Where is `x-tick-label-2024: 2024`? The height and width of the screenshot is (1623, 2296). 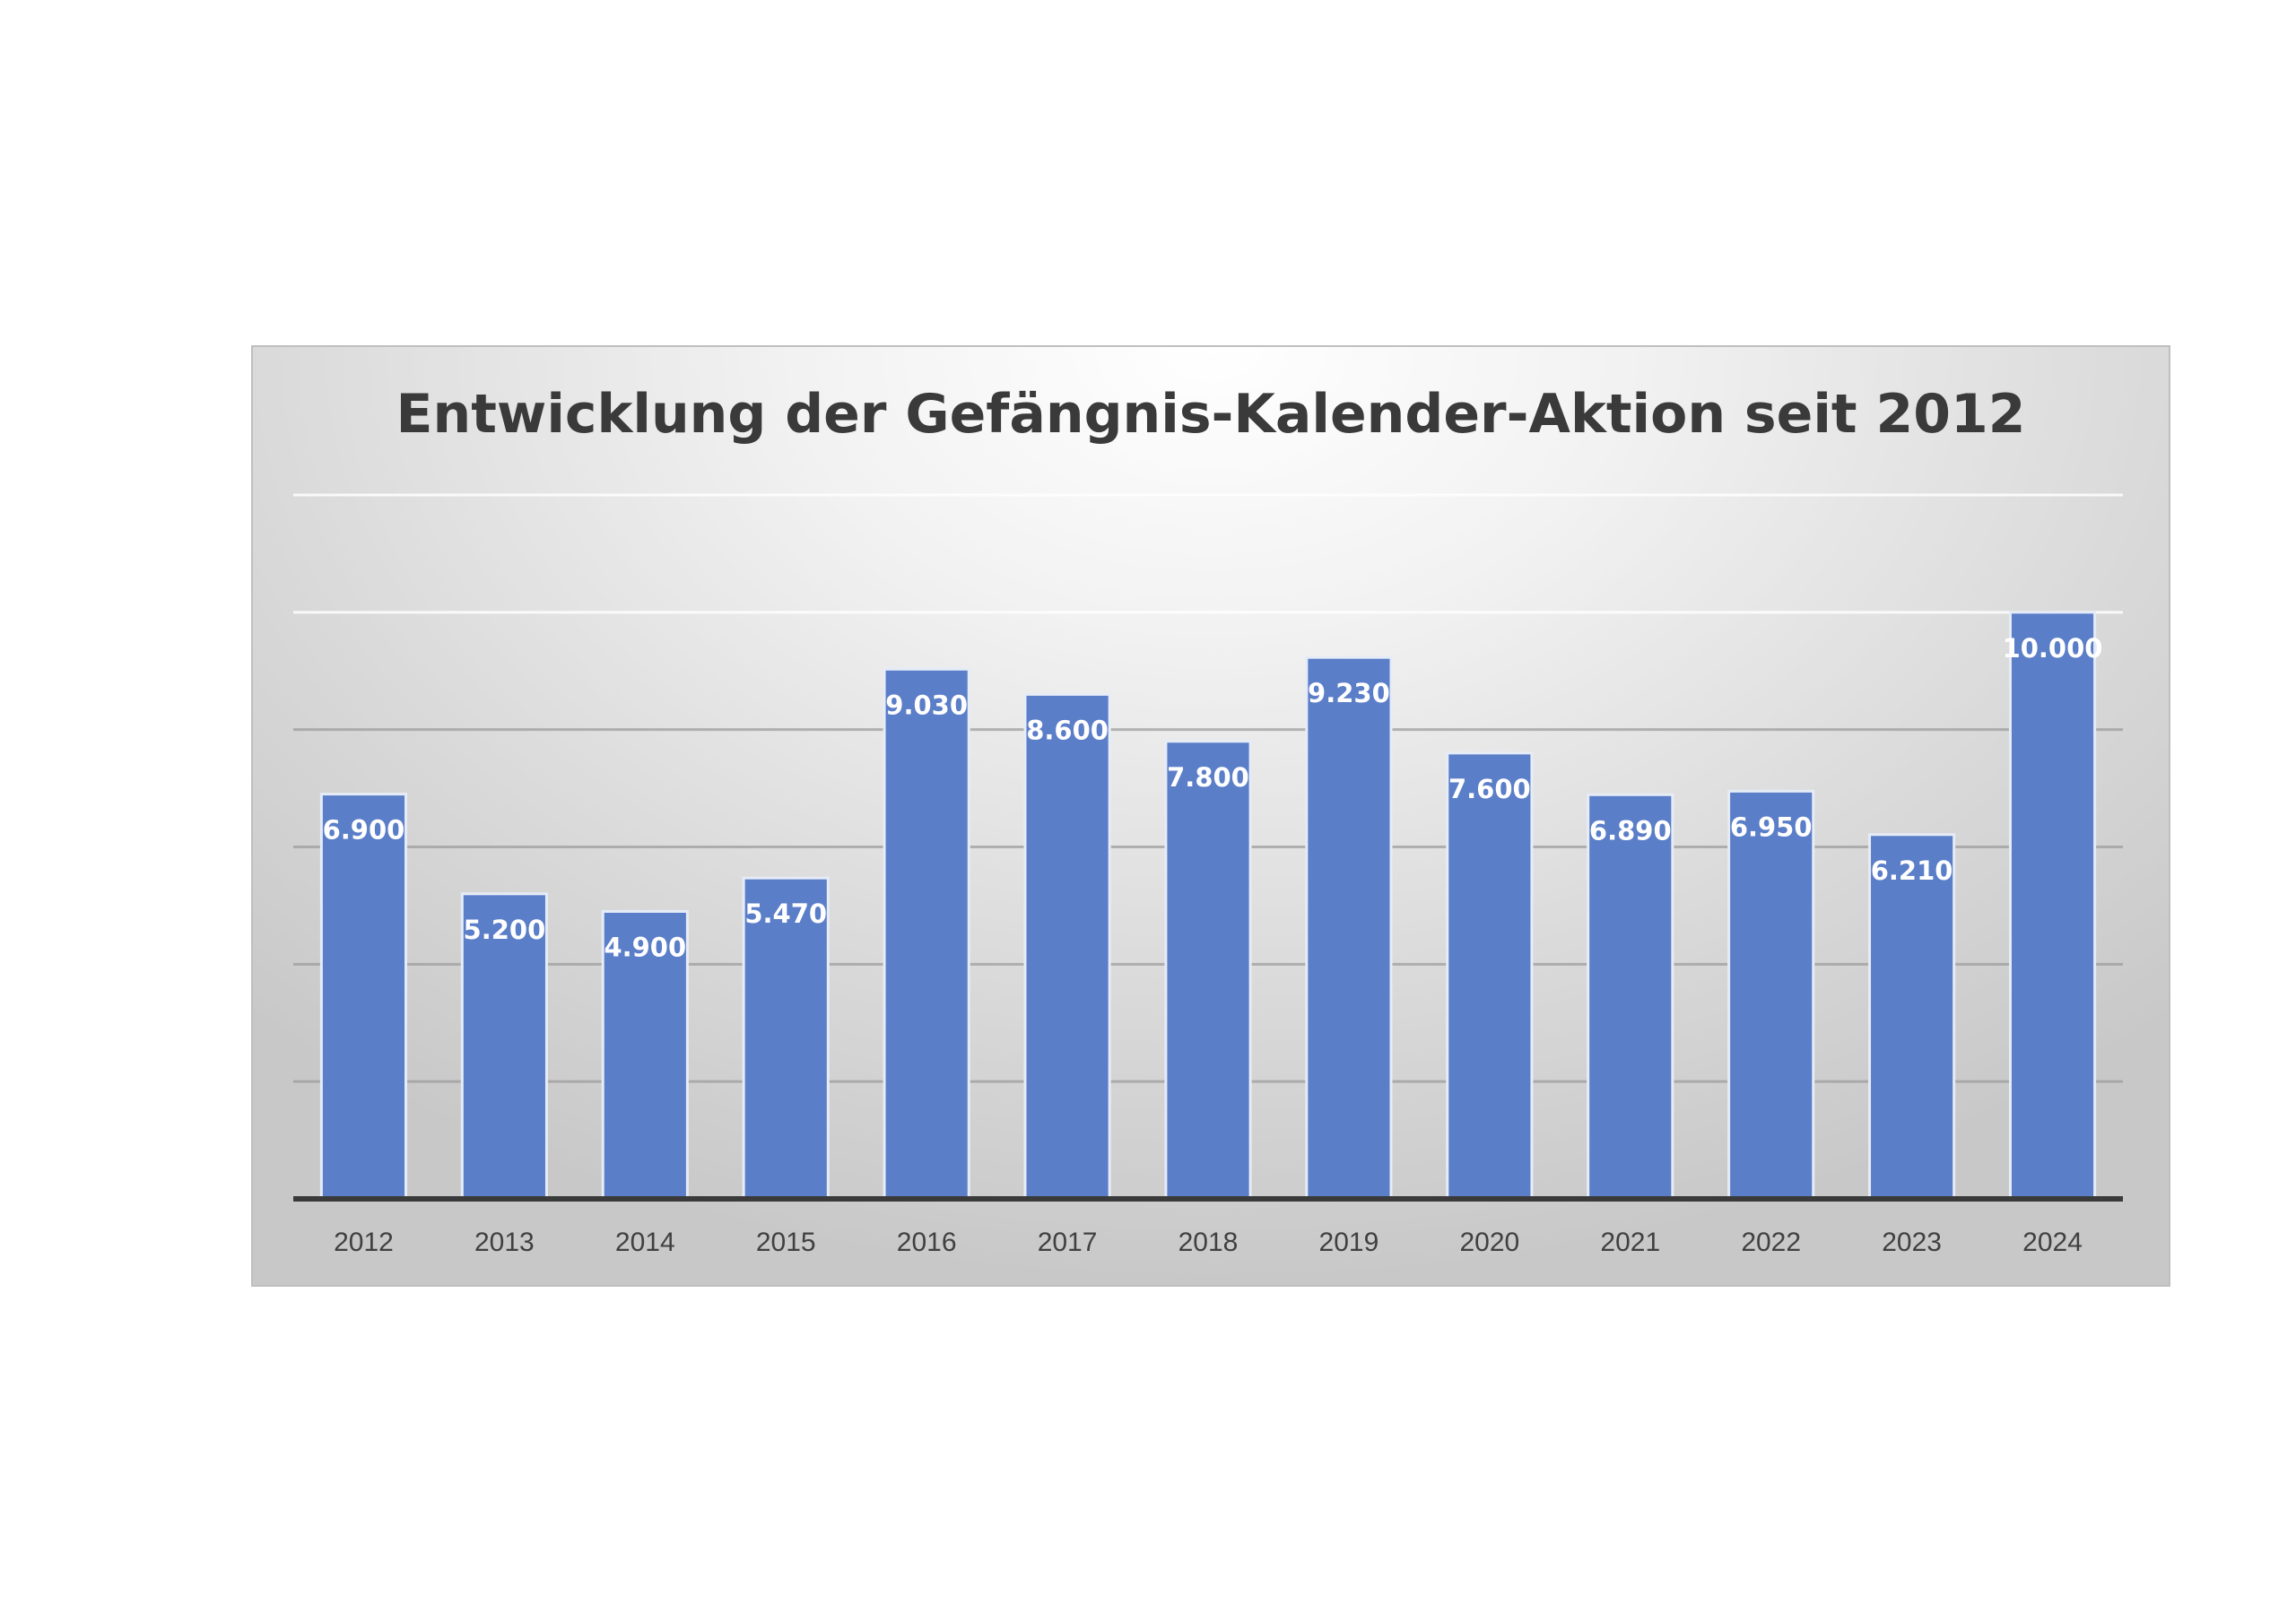
x-tick-label-2024: 2024 is located at coordinates (2052, 1242).